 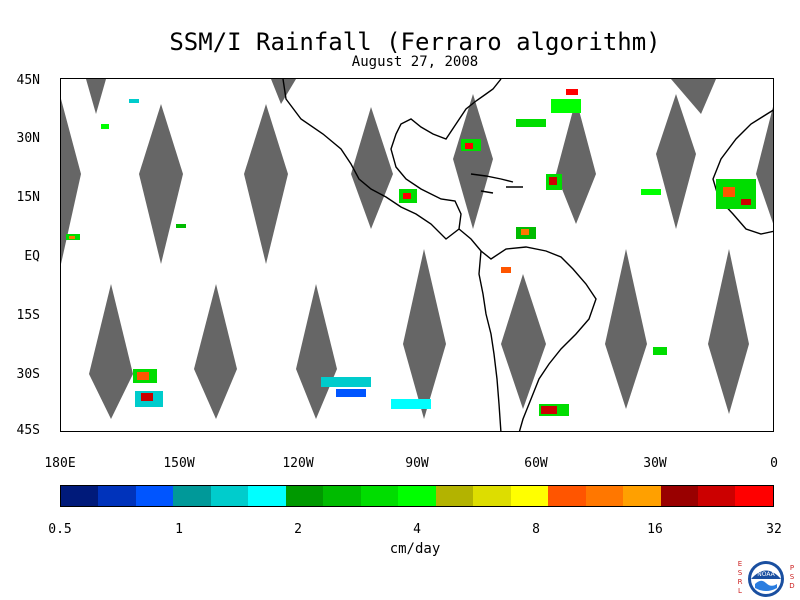 What do you see at coordinates (536, 529) in the screenshot?
I see `color-scale-tick-label: 8` at bounding box center [536, 529].